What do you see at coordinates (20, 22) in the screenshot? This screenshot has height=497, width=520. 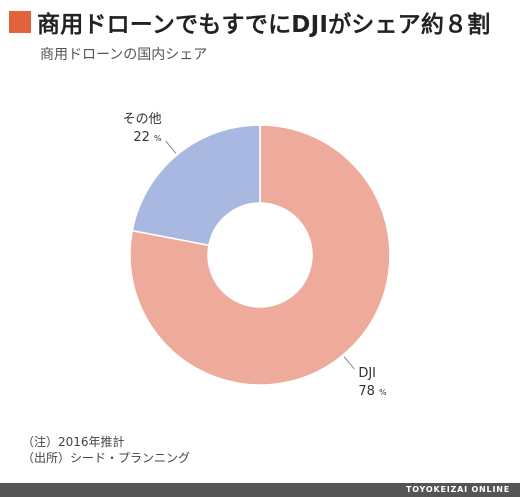 I see `title-accent-square` at bounding box center [20, 22].